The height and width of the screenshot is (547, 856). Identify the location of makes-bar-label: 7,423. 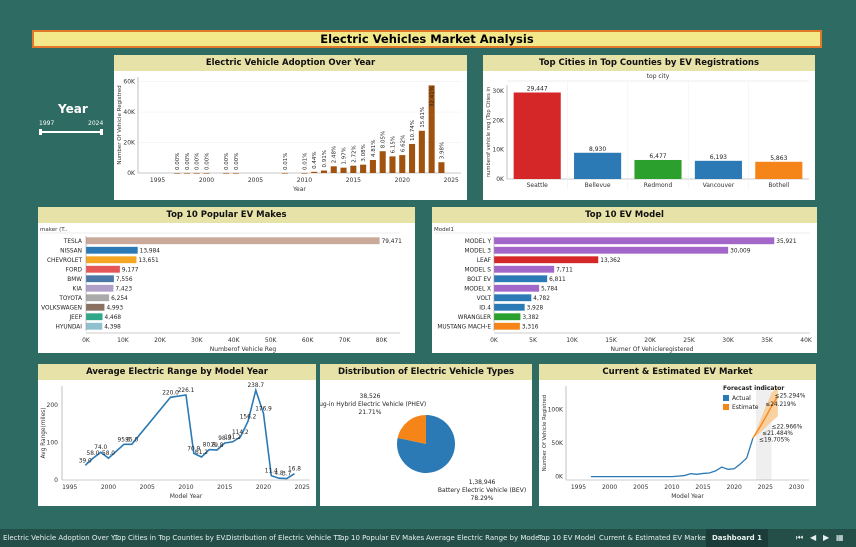
(123, 289).